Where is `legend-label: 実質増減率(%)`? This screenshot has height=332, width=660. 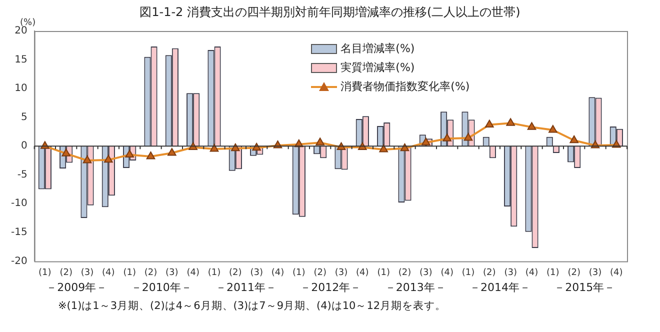
legend-label: 実質増減率(%) is located at coordinates (377, 67).